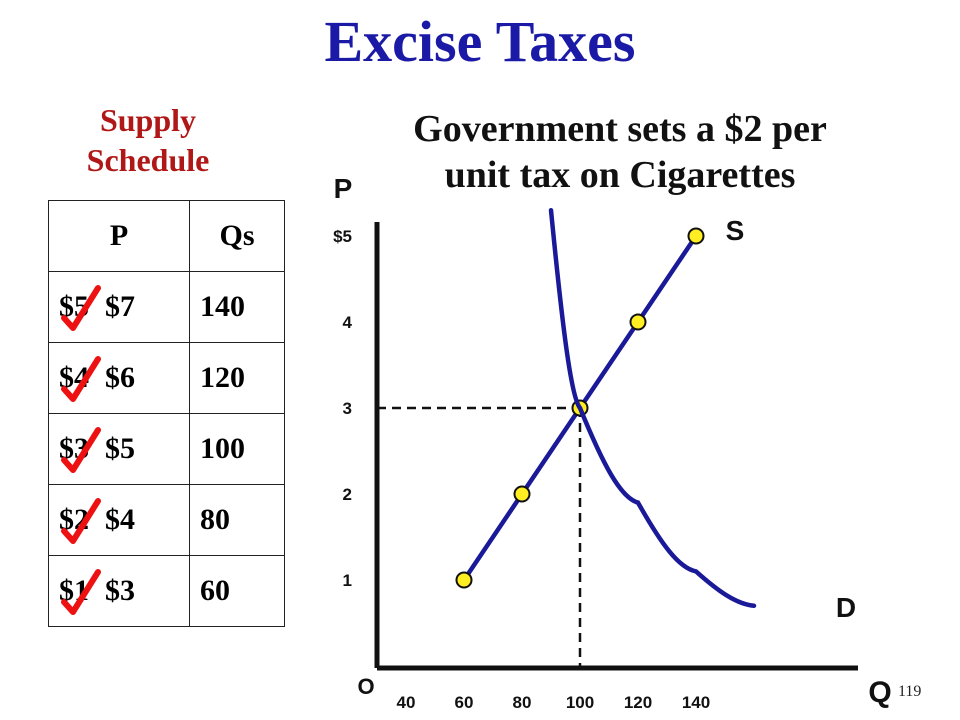 The height and width of the screenshot is (720, 960). I want to click on x-tick-label: 100, so click(580, 702).